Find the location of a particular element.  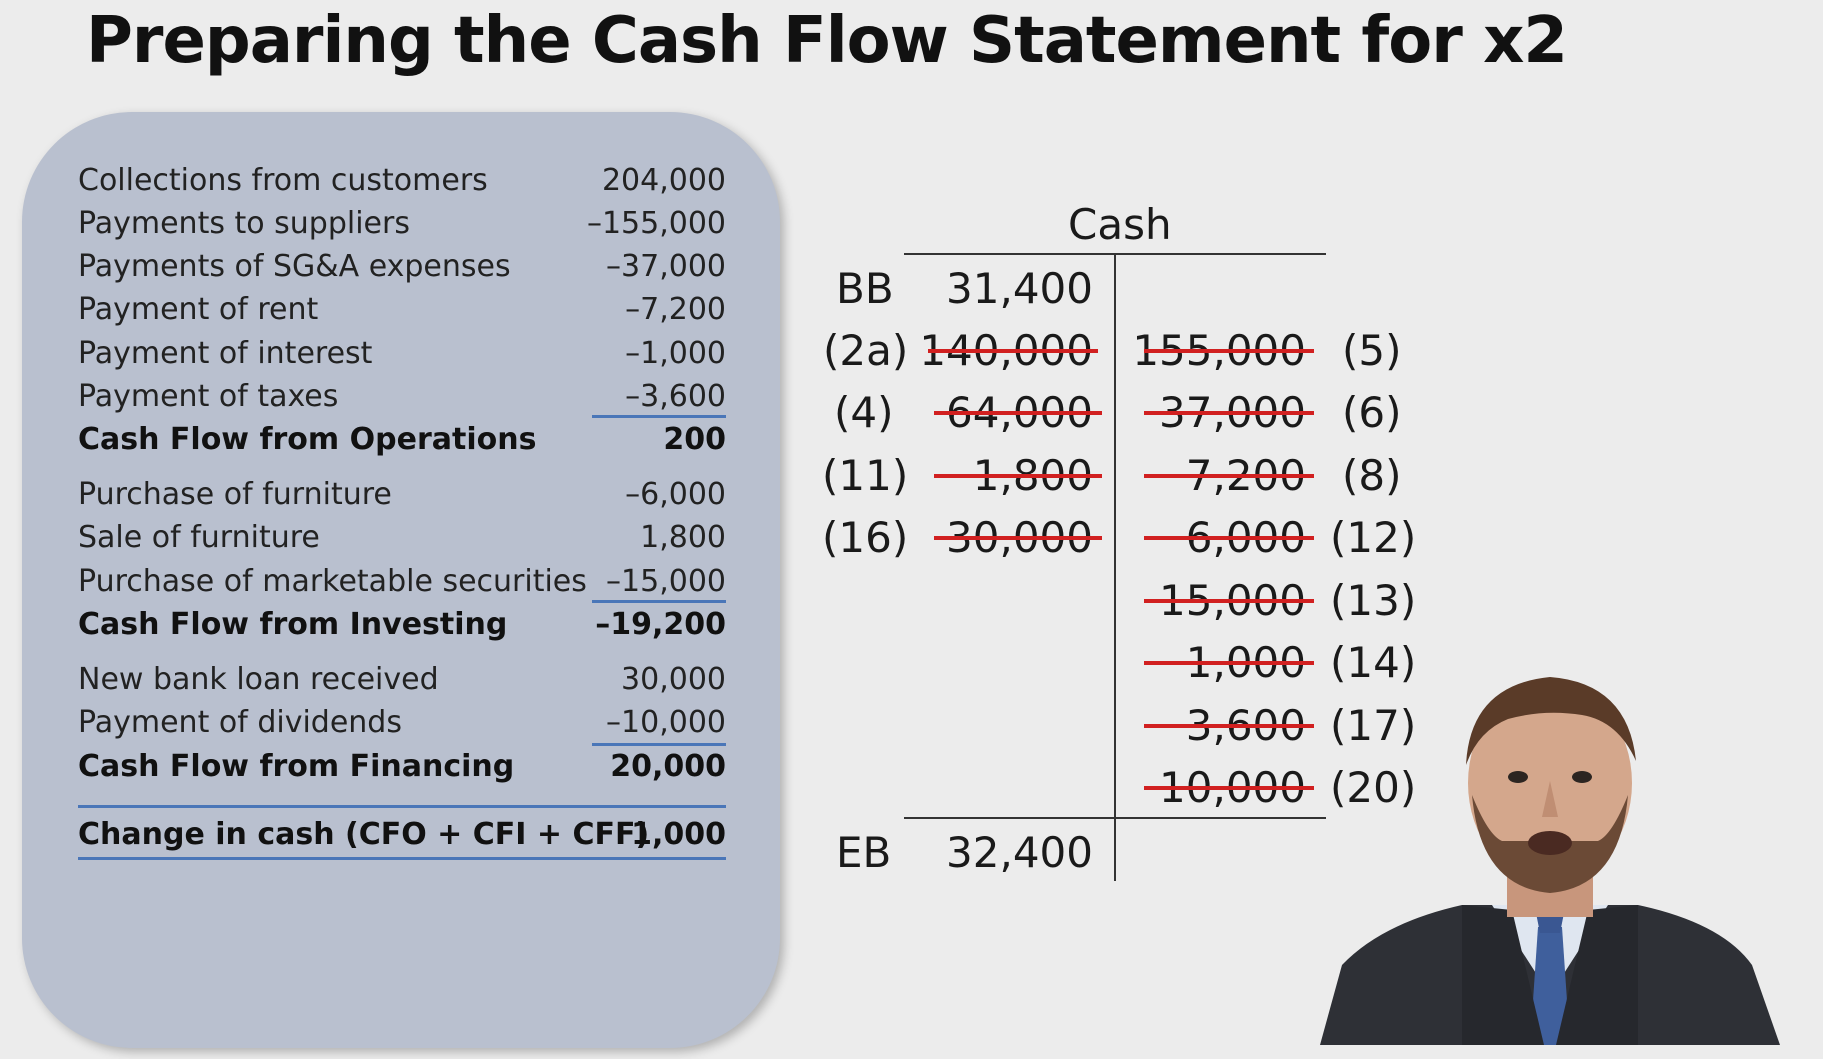

cf-label: Purchase of furniture is located at coordinates (235, 494).